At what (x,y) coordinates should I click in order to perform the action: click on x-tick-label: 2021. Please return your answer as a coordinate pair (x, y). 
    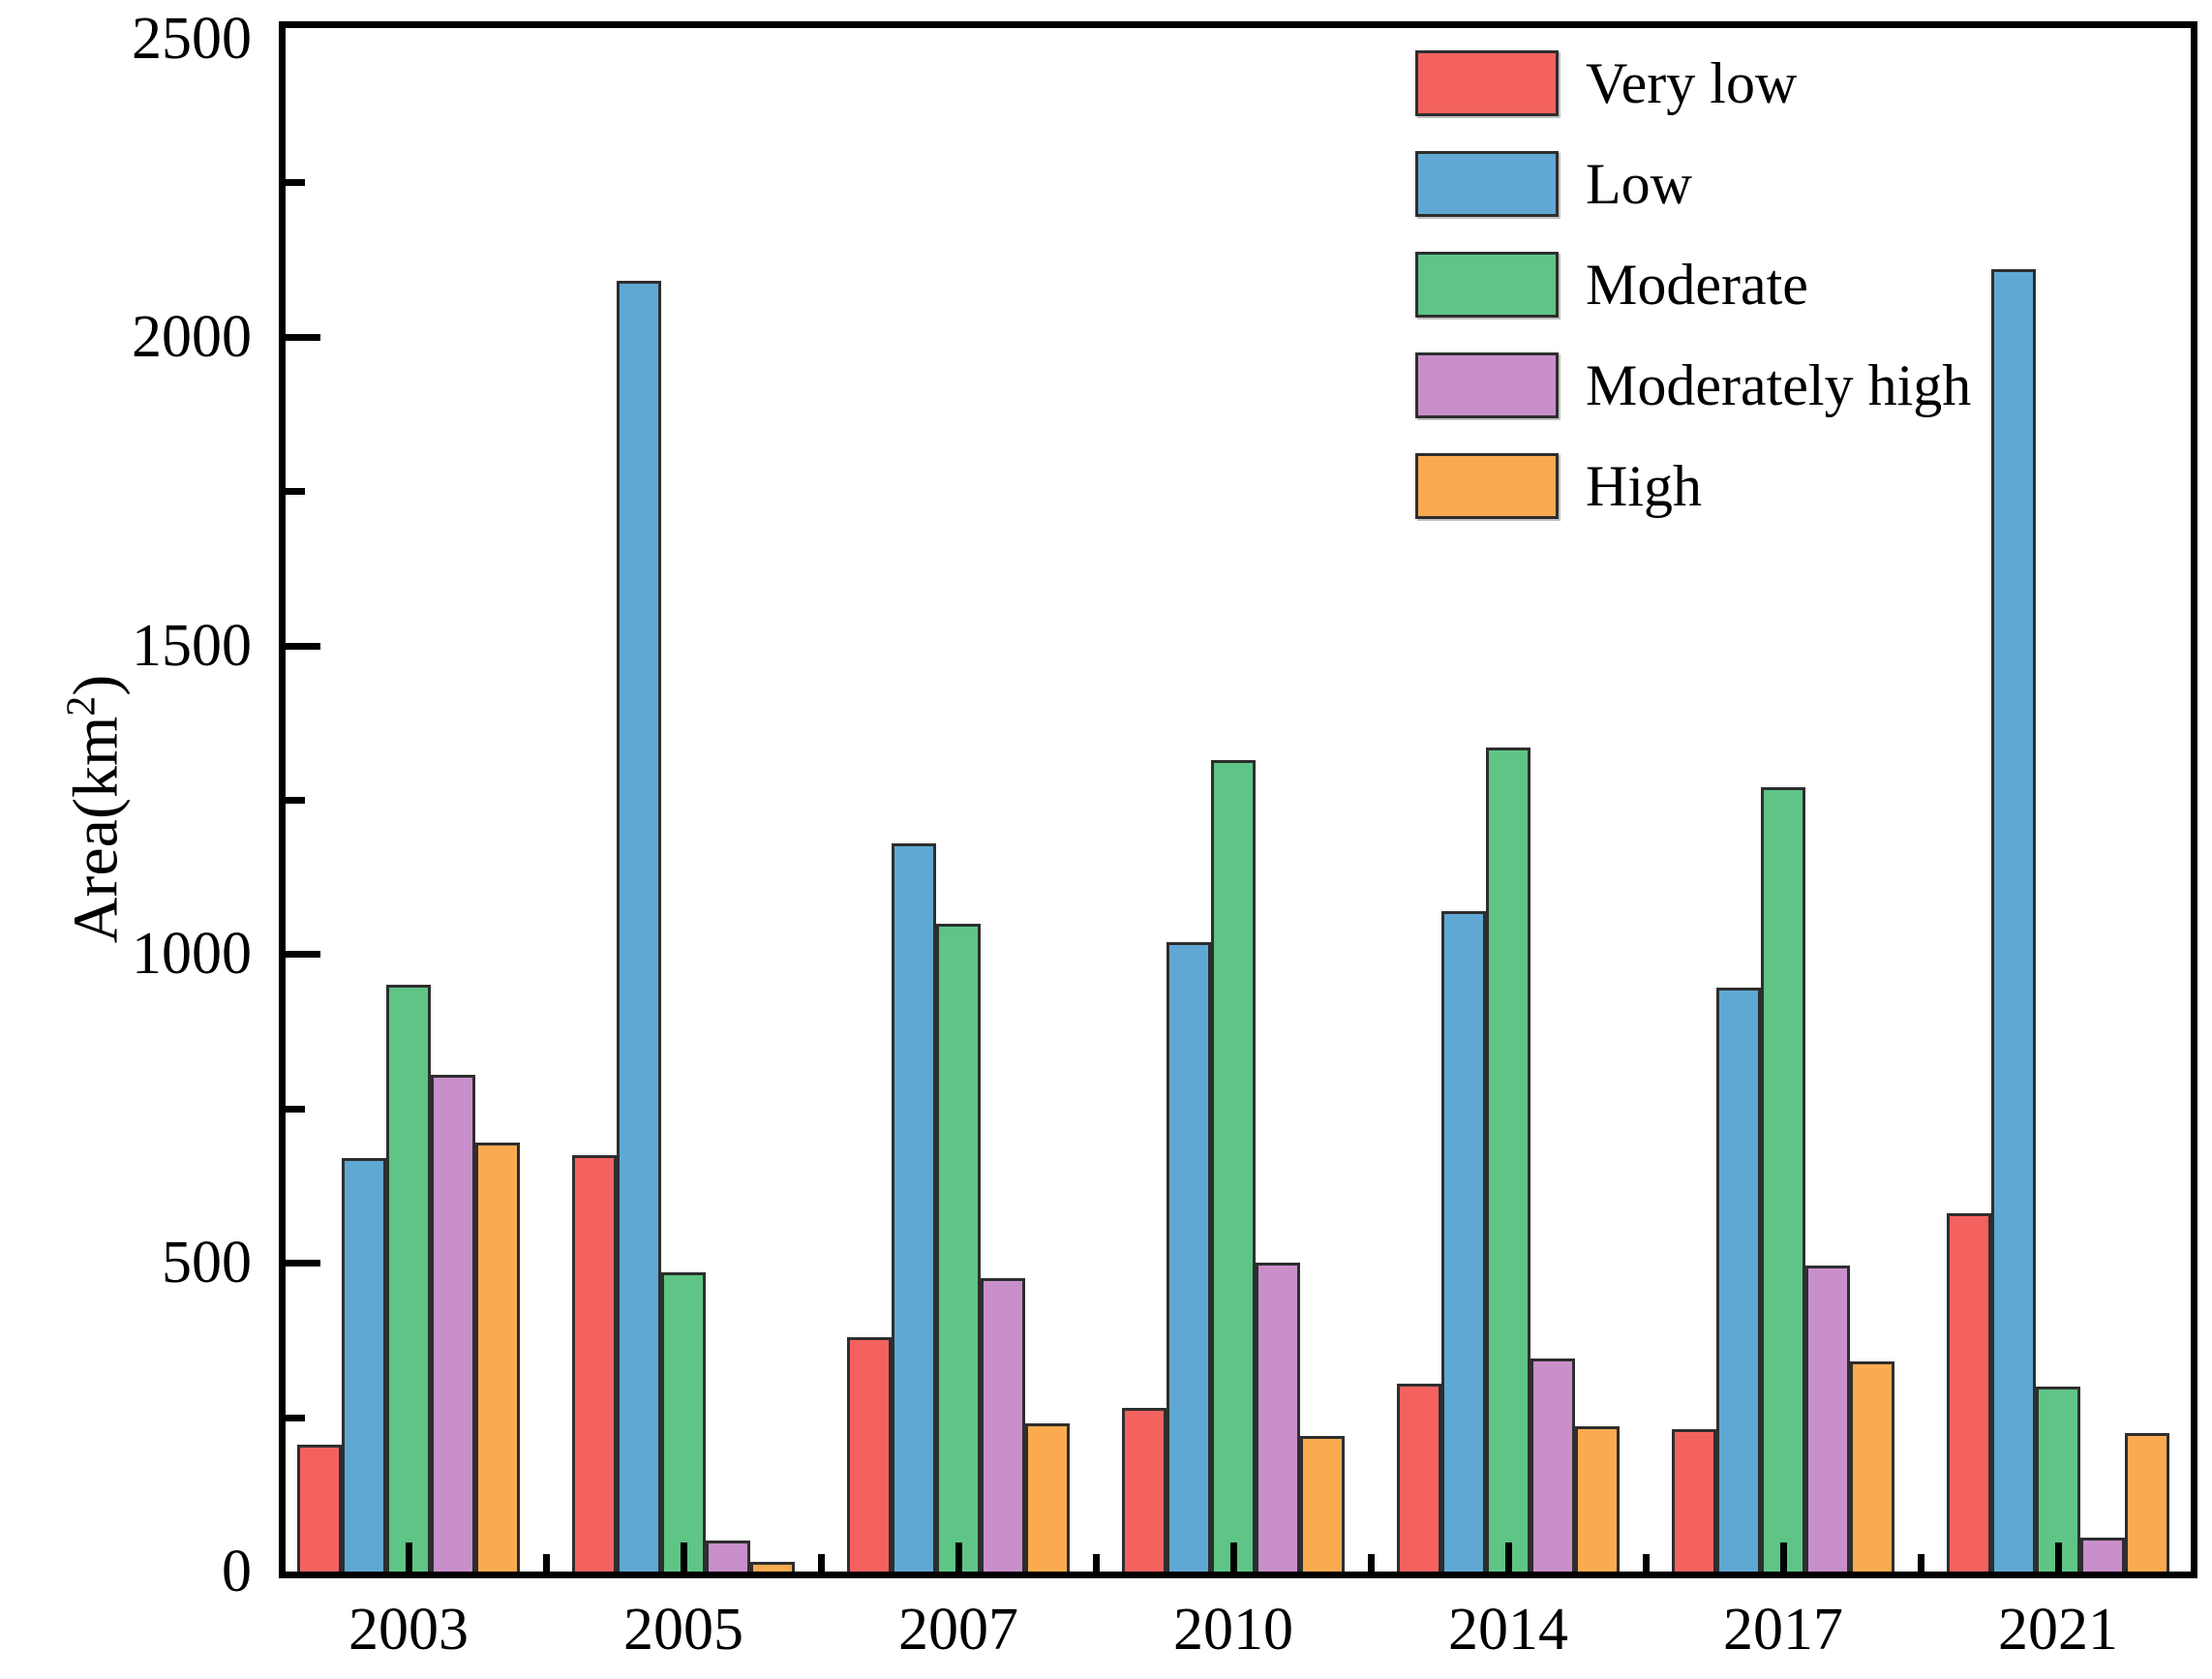
    Looking at the image, I should click on (2058, 1630).